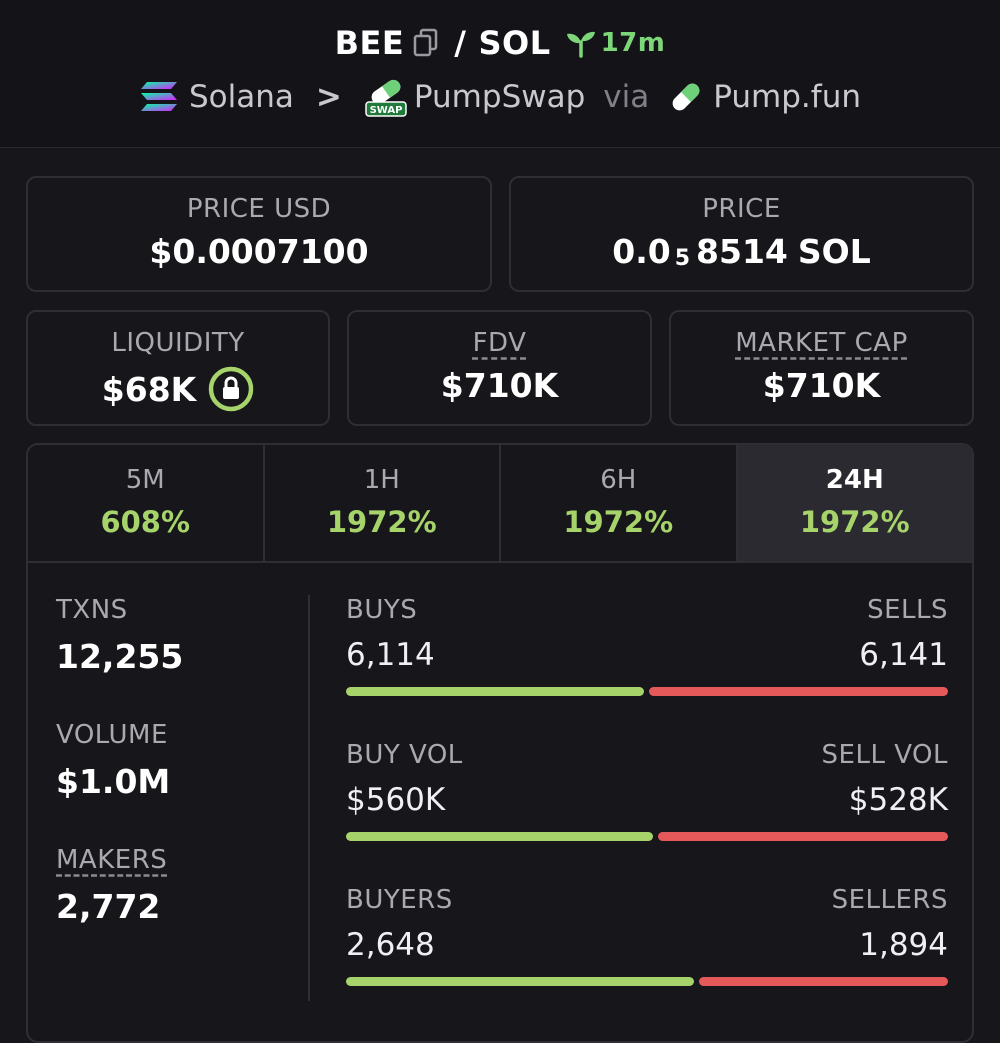 The height and width of the screenshot is (1043, 1000). Describe the element at coordinates (145, 480) in the screenshot. I see `tab-label: 5M` at that location.